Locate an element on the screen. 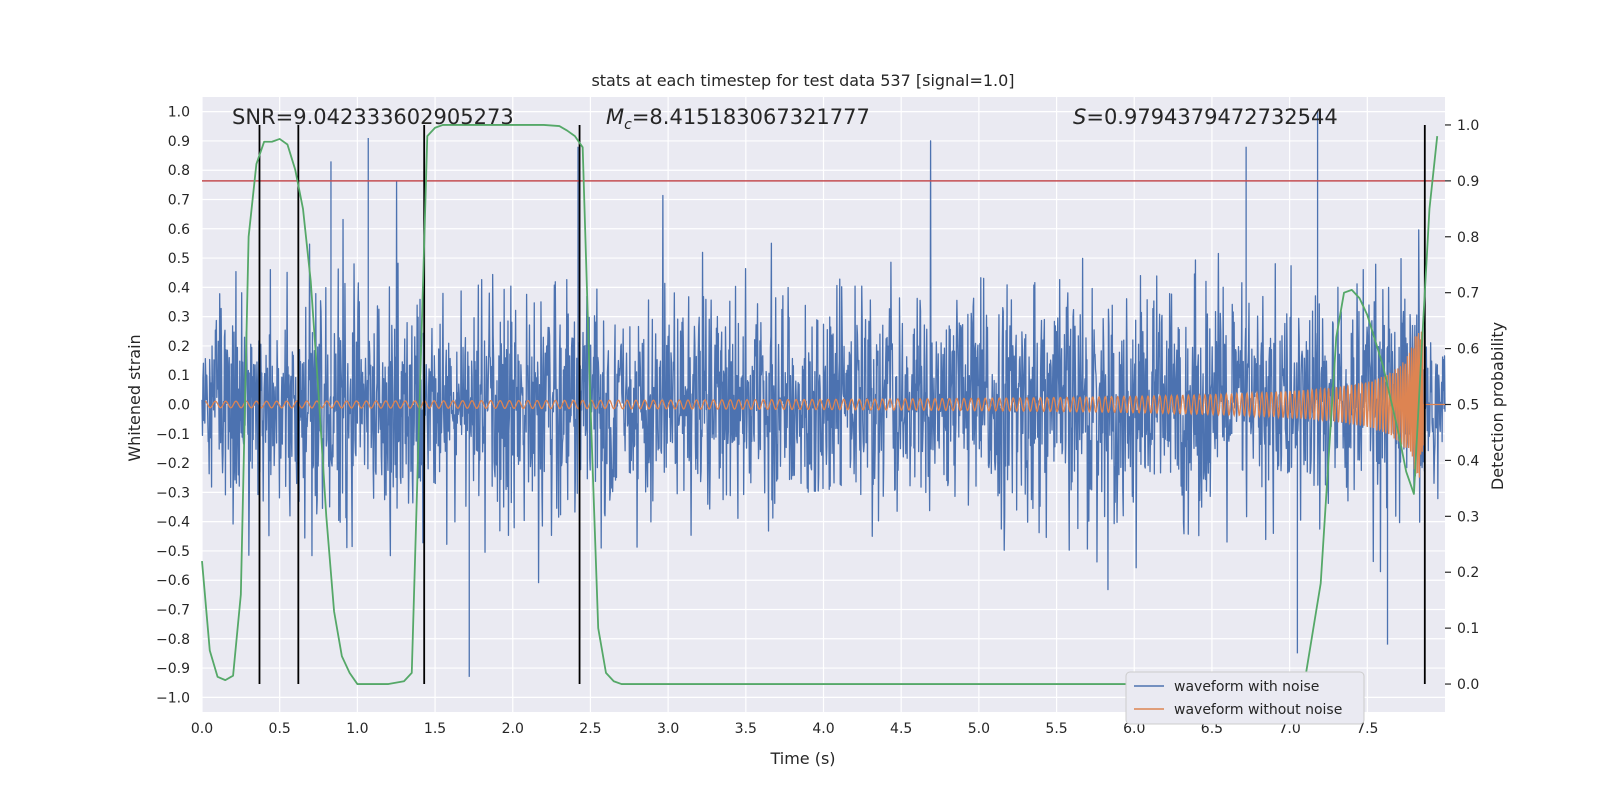  legend-label-clean: waveform without noise is located at coordinates (1258, 710).